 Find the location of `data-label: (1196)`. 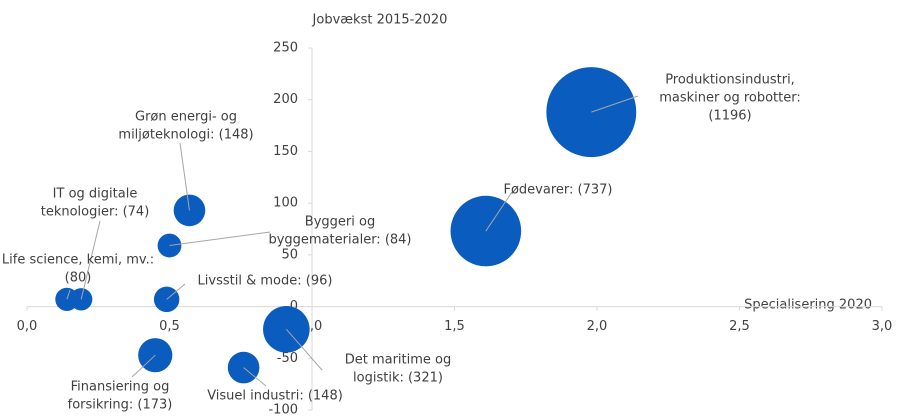

data-label: (1196) is located at coordinates (729, 116).